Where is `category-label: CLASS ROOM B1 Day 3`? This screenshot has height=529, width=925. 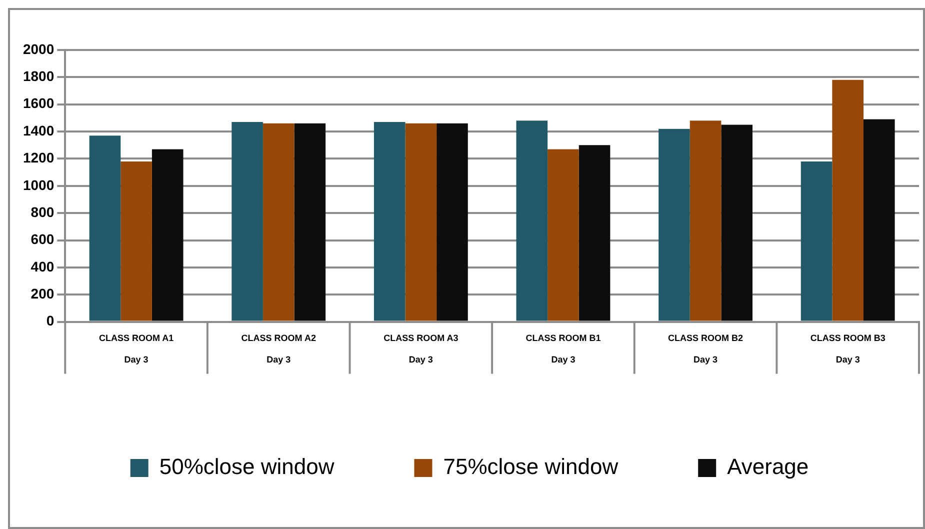 category-label: CLASS ROOM B1 Day 3 is located at coordinates (563, 349).